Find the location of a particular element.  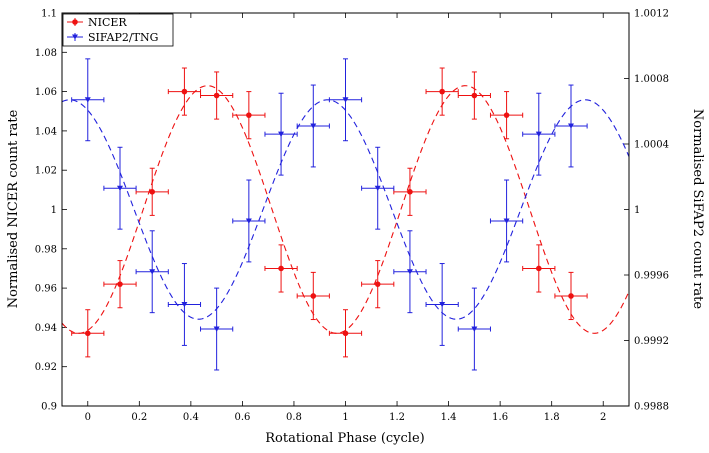

y-right-tick-label: 1 is located at coordinates (637, 210).